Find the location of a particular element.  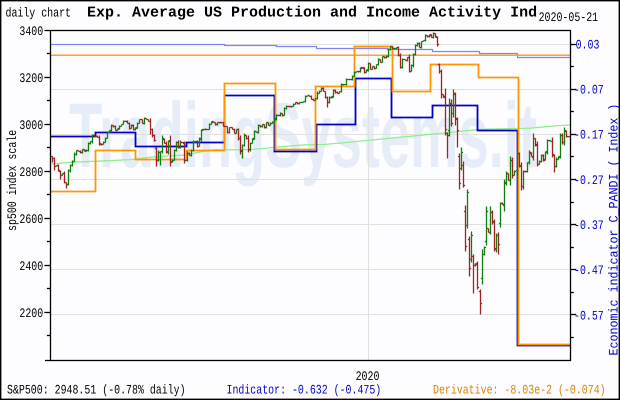

svg-text: Derivative: -8.03e-2 (-0.074) is located at coordinates (519, 390).